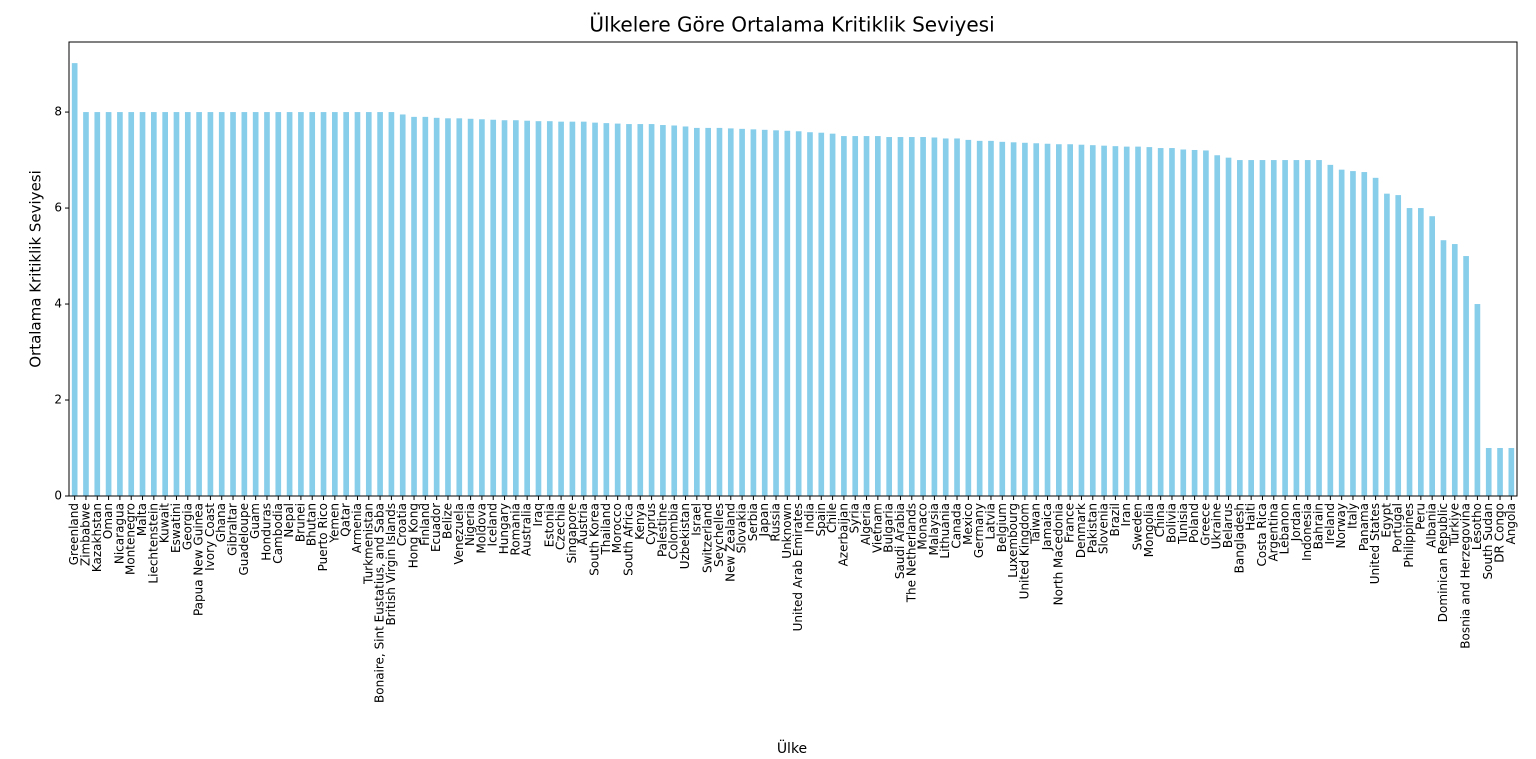 This screenshot has height=759, width=1536. What do you see at coordinates (504, 528) in the screenshot?
I see `x-tick-label: Hungary` at bounding box center [504, 528].